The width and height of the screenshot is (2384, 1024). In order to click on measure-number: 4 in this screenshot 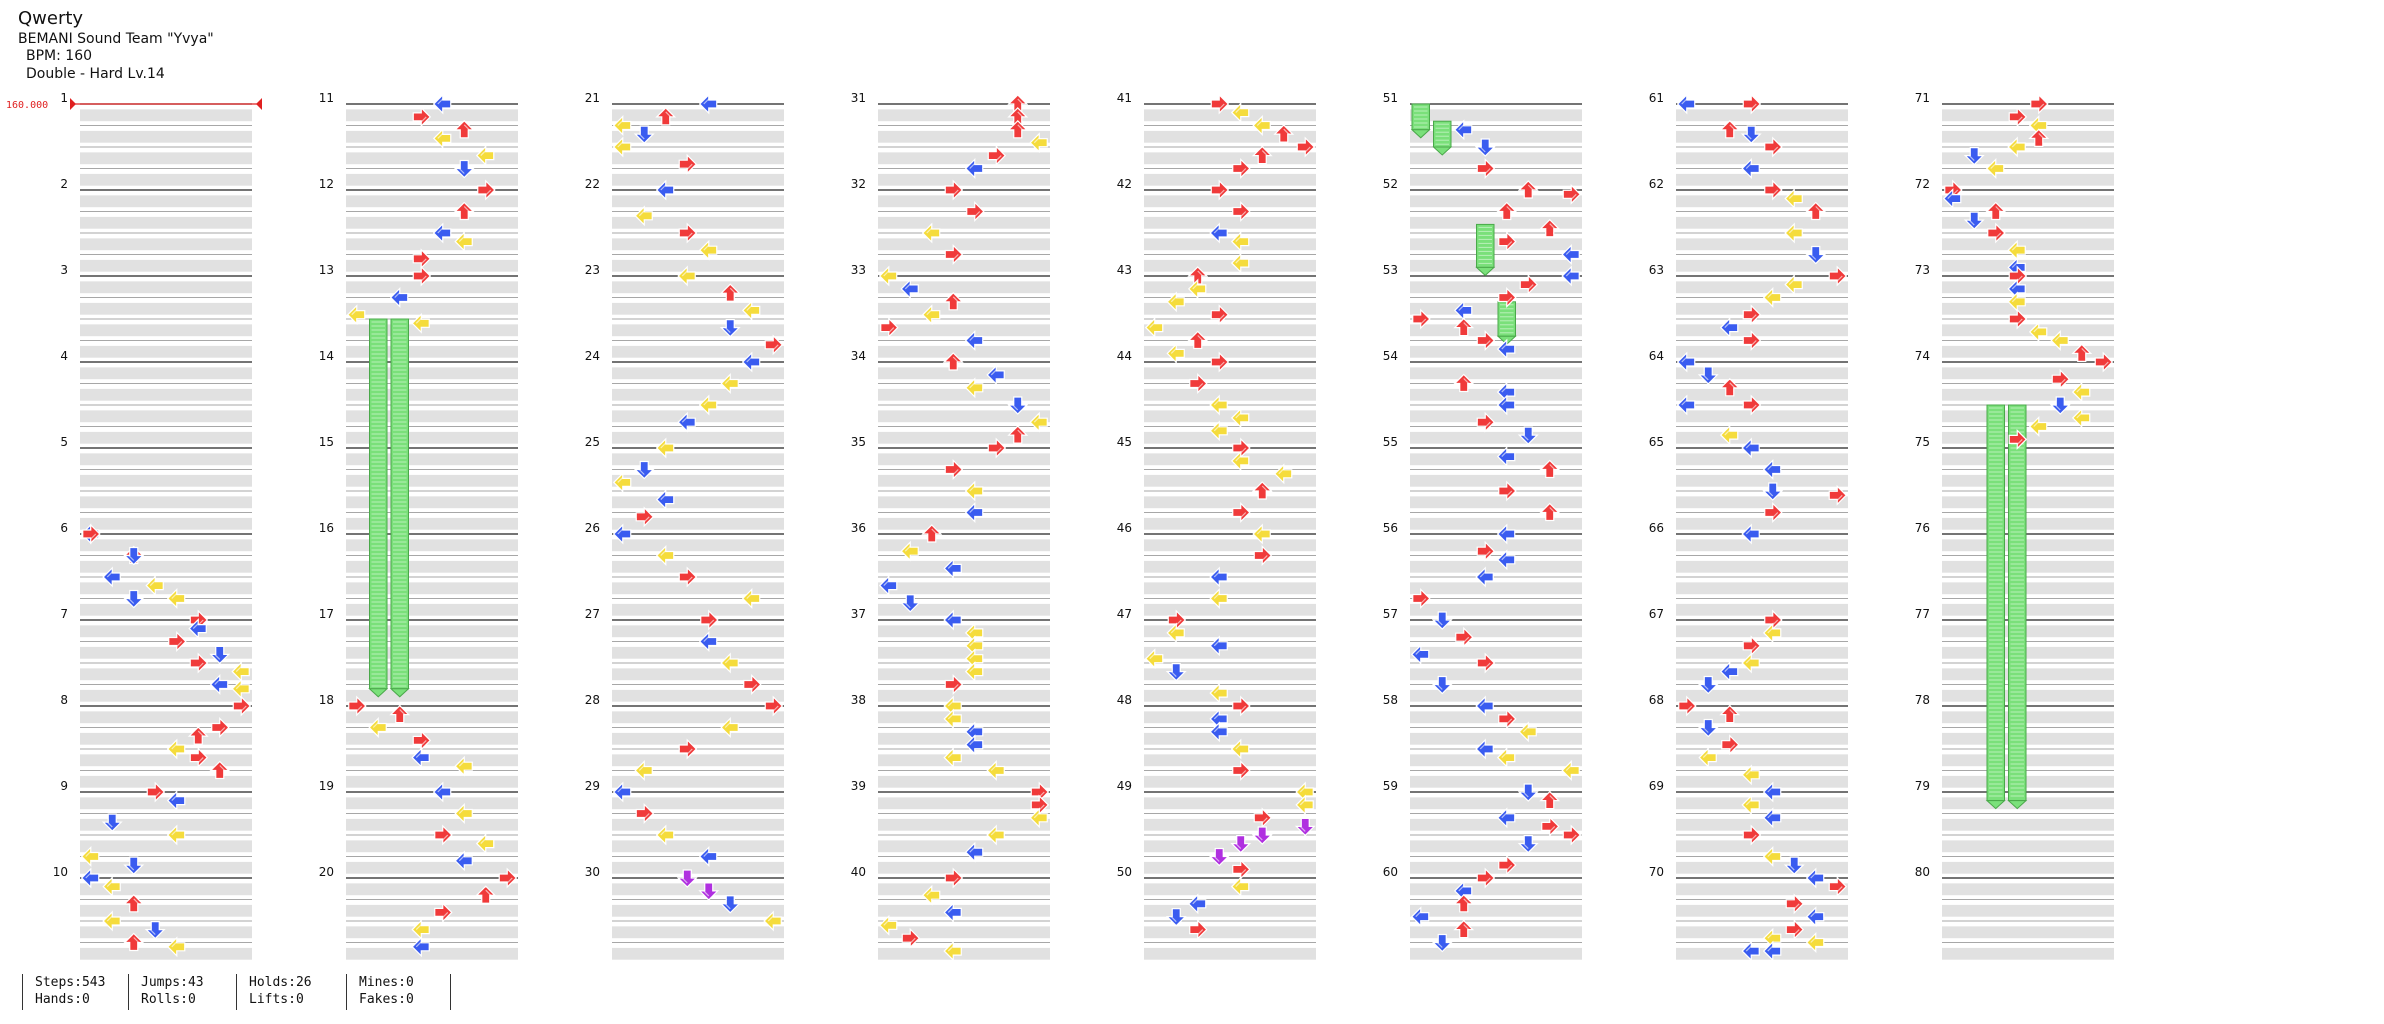, I will do `click(64, 356)`.